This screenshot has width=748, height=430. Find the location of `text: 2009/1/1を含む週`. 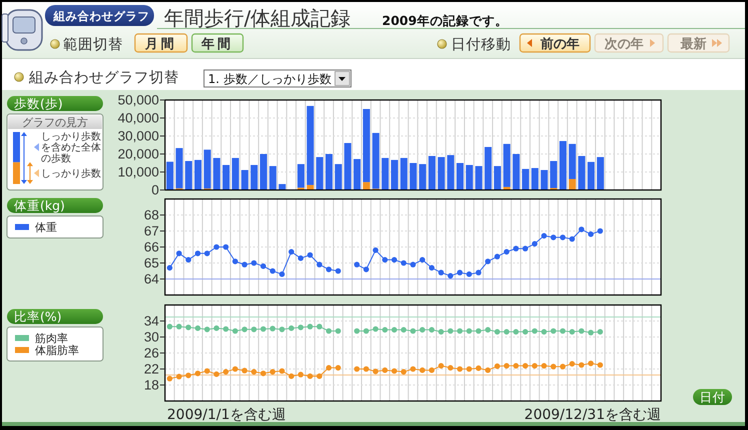

text: 2009/1/1を含む週 is located at coordinates (226, 415).